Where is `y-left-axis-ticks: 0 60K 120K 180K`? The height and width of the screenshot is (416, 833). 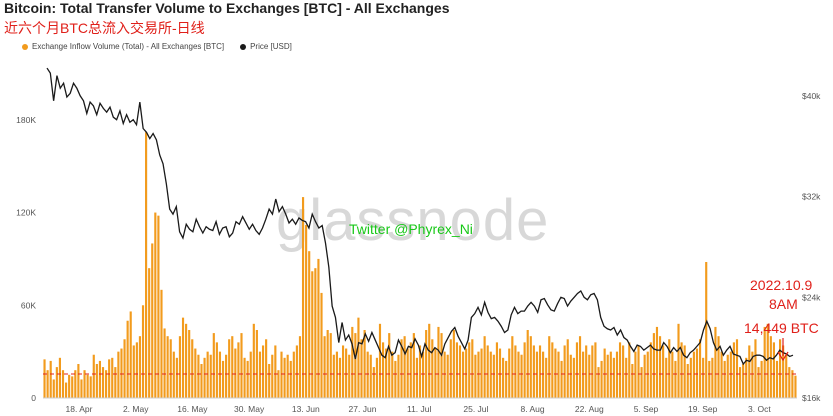 y-left-axis-ticks: 0 60K 120K 180K is located at coordinates (26, 259).